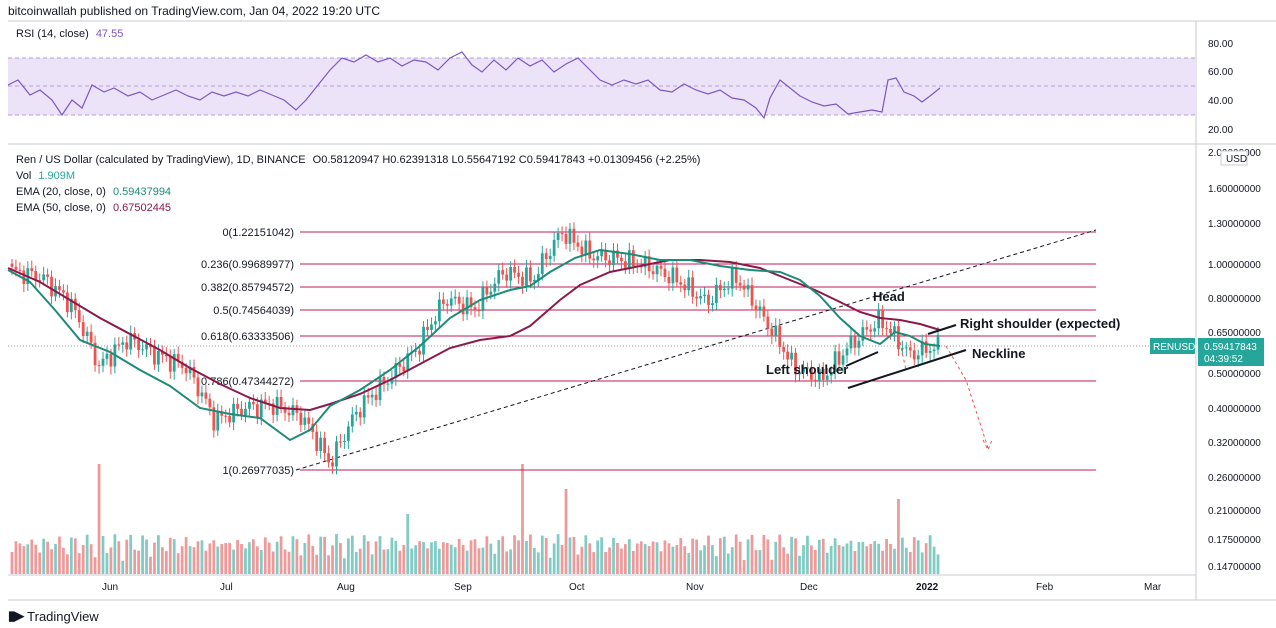 This screenshot has width=1276, height=628. I want to click on fib-label: 0(1.22151042), so click(258, 233).